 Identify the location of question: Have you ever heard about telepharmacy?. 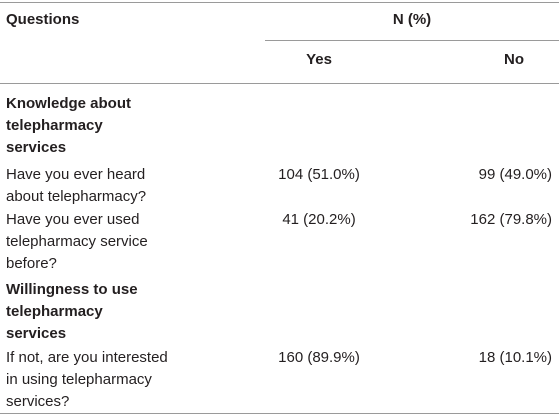
(76, 185).